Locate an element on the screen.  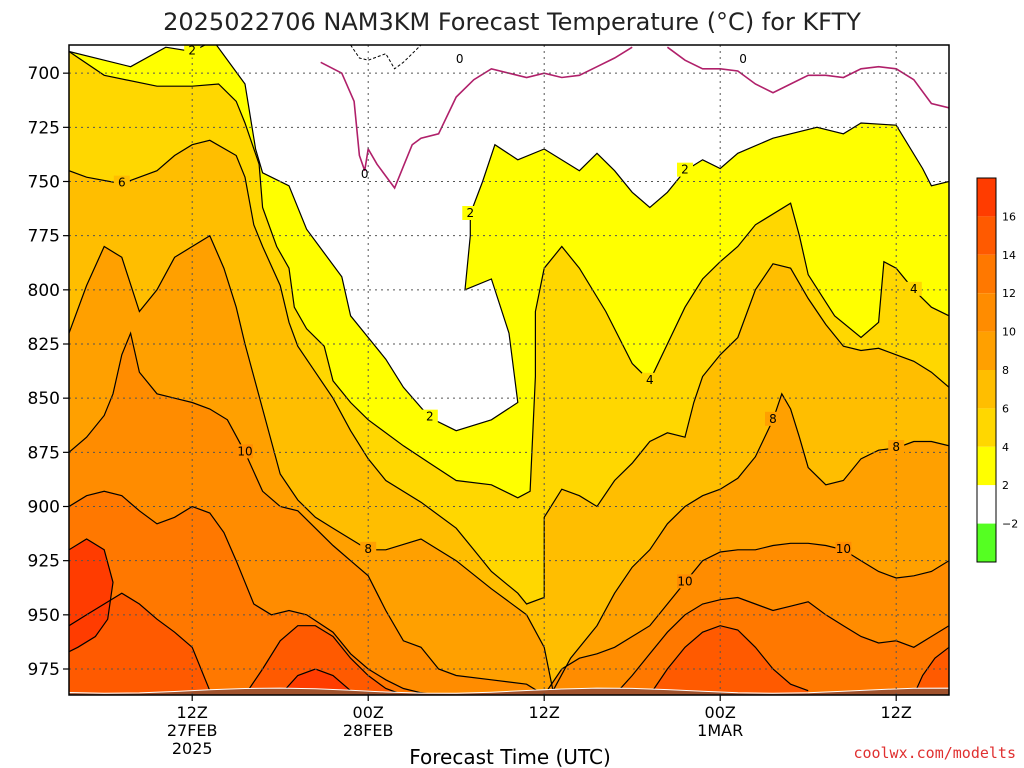
credit-link: coolwx.com/modelts is located at coordinates (934, 753).